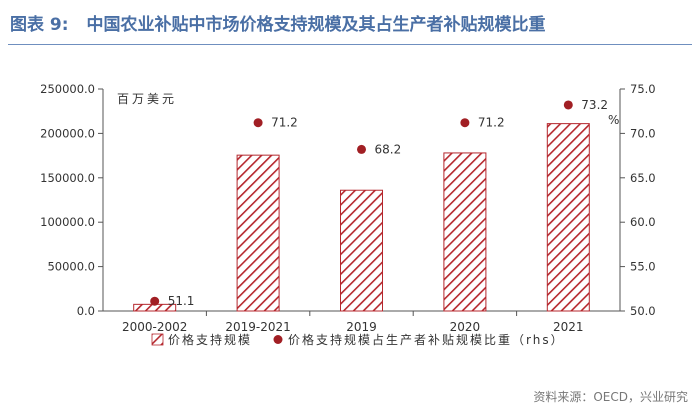 This screenshot has width=700, height=418. I want to click on point-2021, so click(568, 105).